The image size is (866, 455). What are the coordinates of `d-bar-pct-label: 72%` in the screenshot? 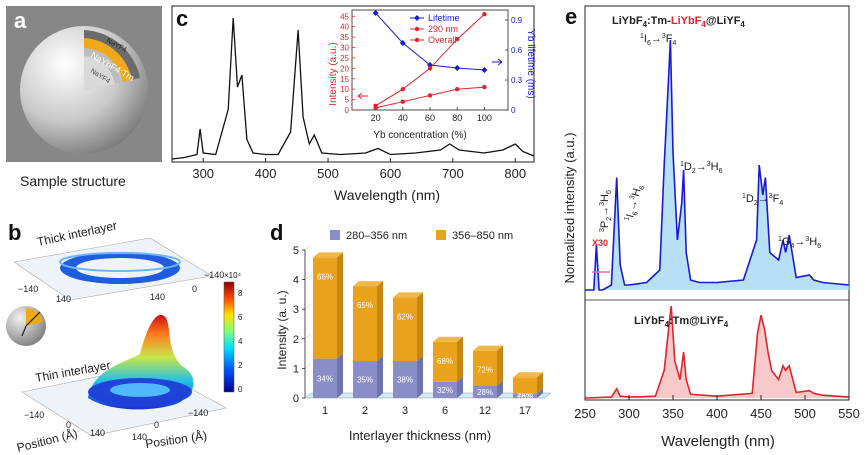 It's located at (485, 370).